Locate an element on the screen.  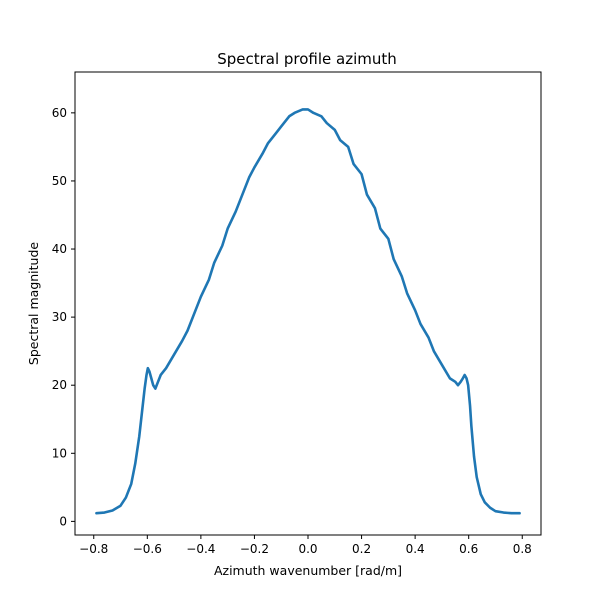
x-axis: −0.8 −0.6 −0.4 −0.2 0.0 0.2 0.4 0.6 0.8 is located at coordinates (305, 545).